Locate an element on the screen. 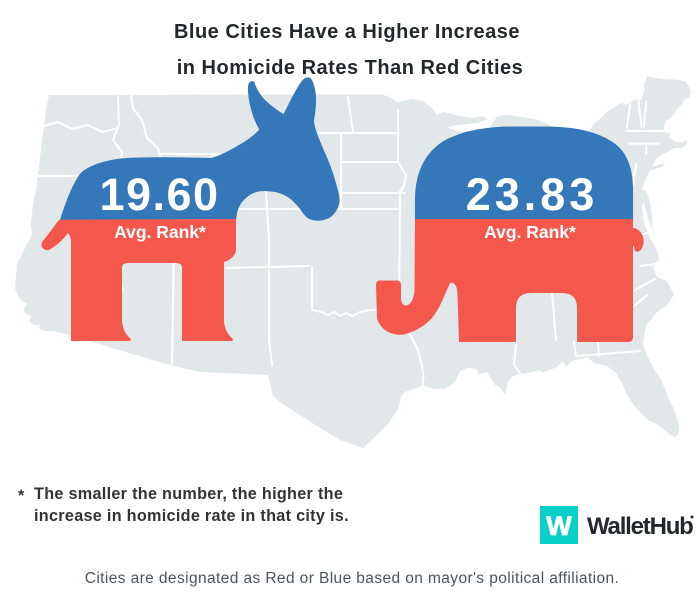 This screenshot has width=700, height=608. svg-text: WalletHub is located at coordinates (640, 526).